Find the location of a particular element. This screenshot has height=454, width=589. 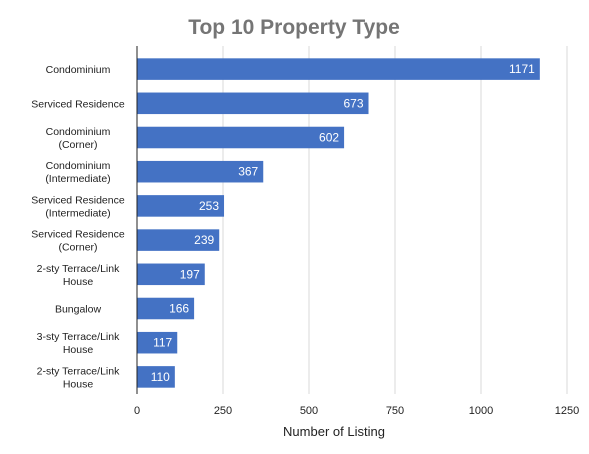

x-axis-title: Number of Listing is located at coordinates (334, 431).